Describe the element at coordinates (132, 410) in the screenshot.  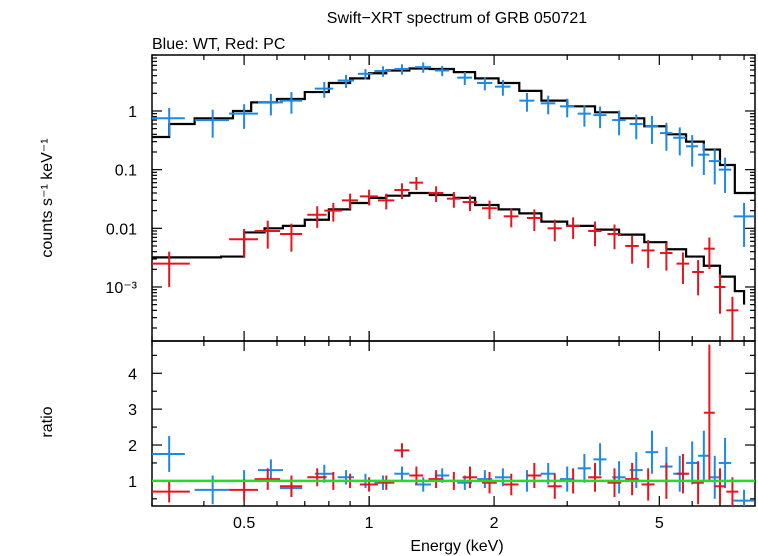
I see `y-tick-label: 3` at that location.